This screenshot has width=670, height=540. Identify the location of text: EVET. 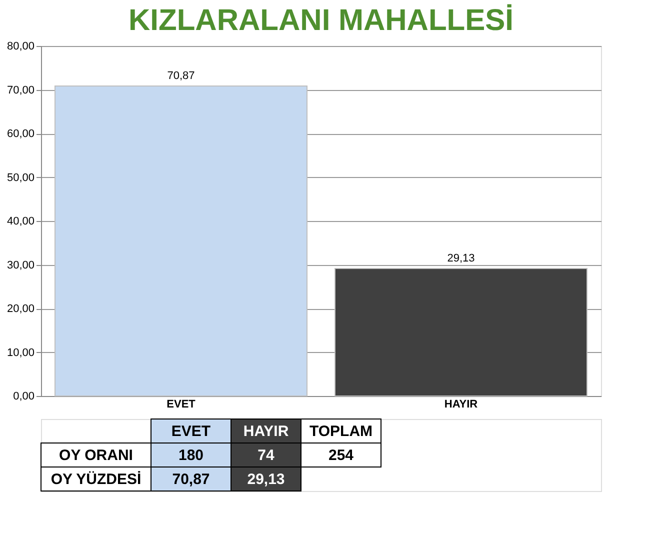
(191, 431).